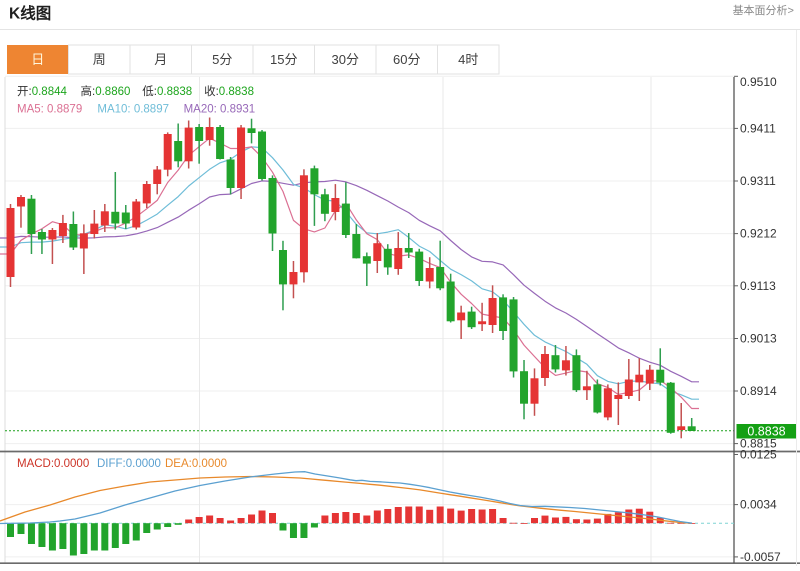 The width and height of the screenshot is (800, 571). What do you see at coordinates (758, 339) in the screenshot?
I see `svg-text: 0.9013` at bounding box center [758, 339].